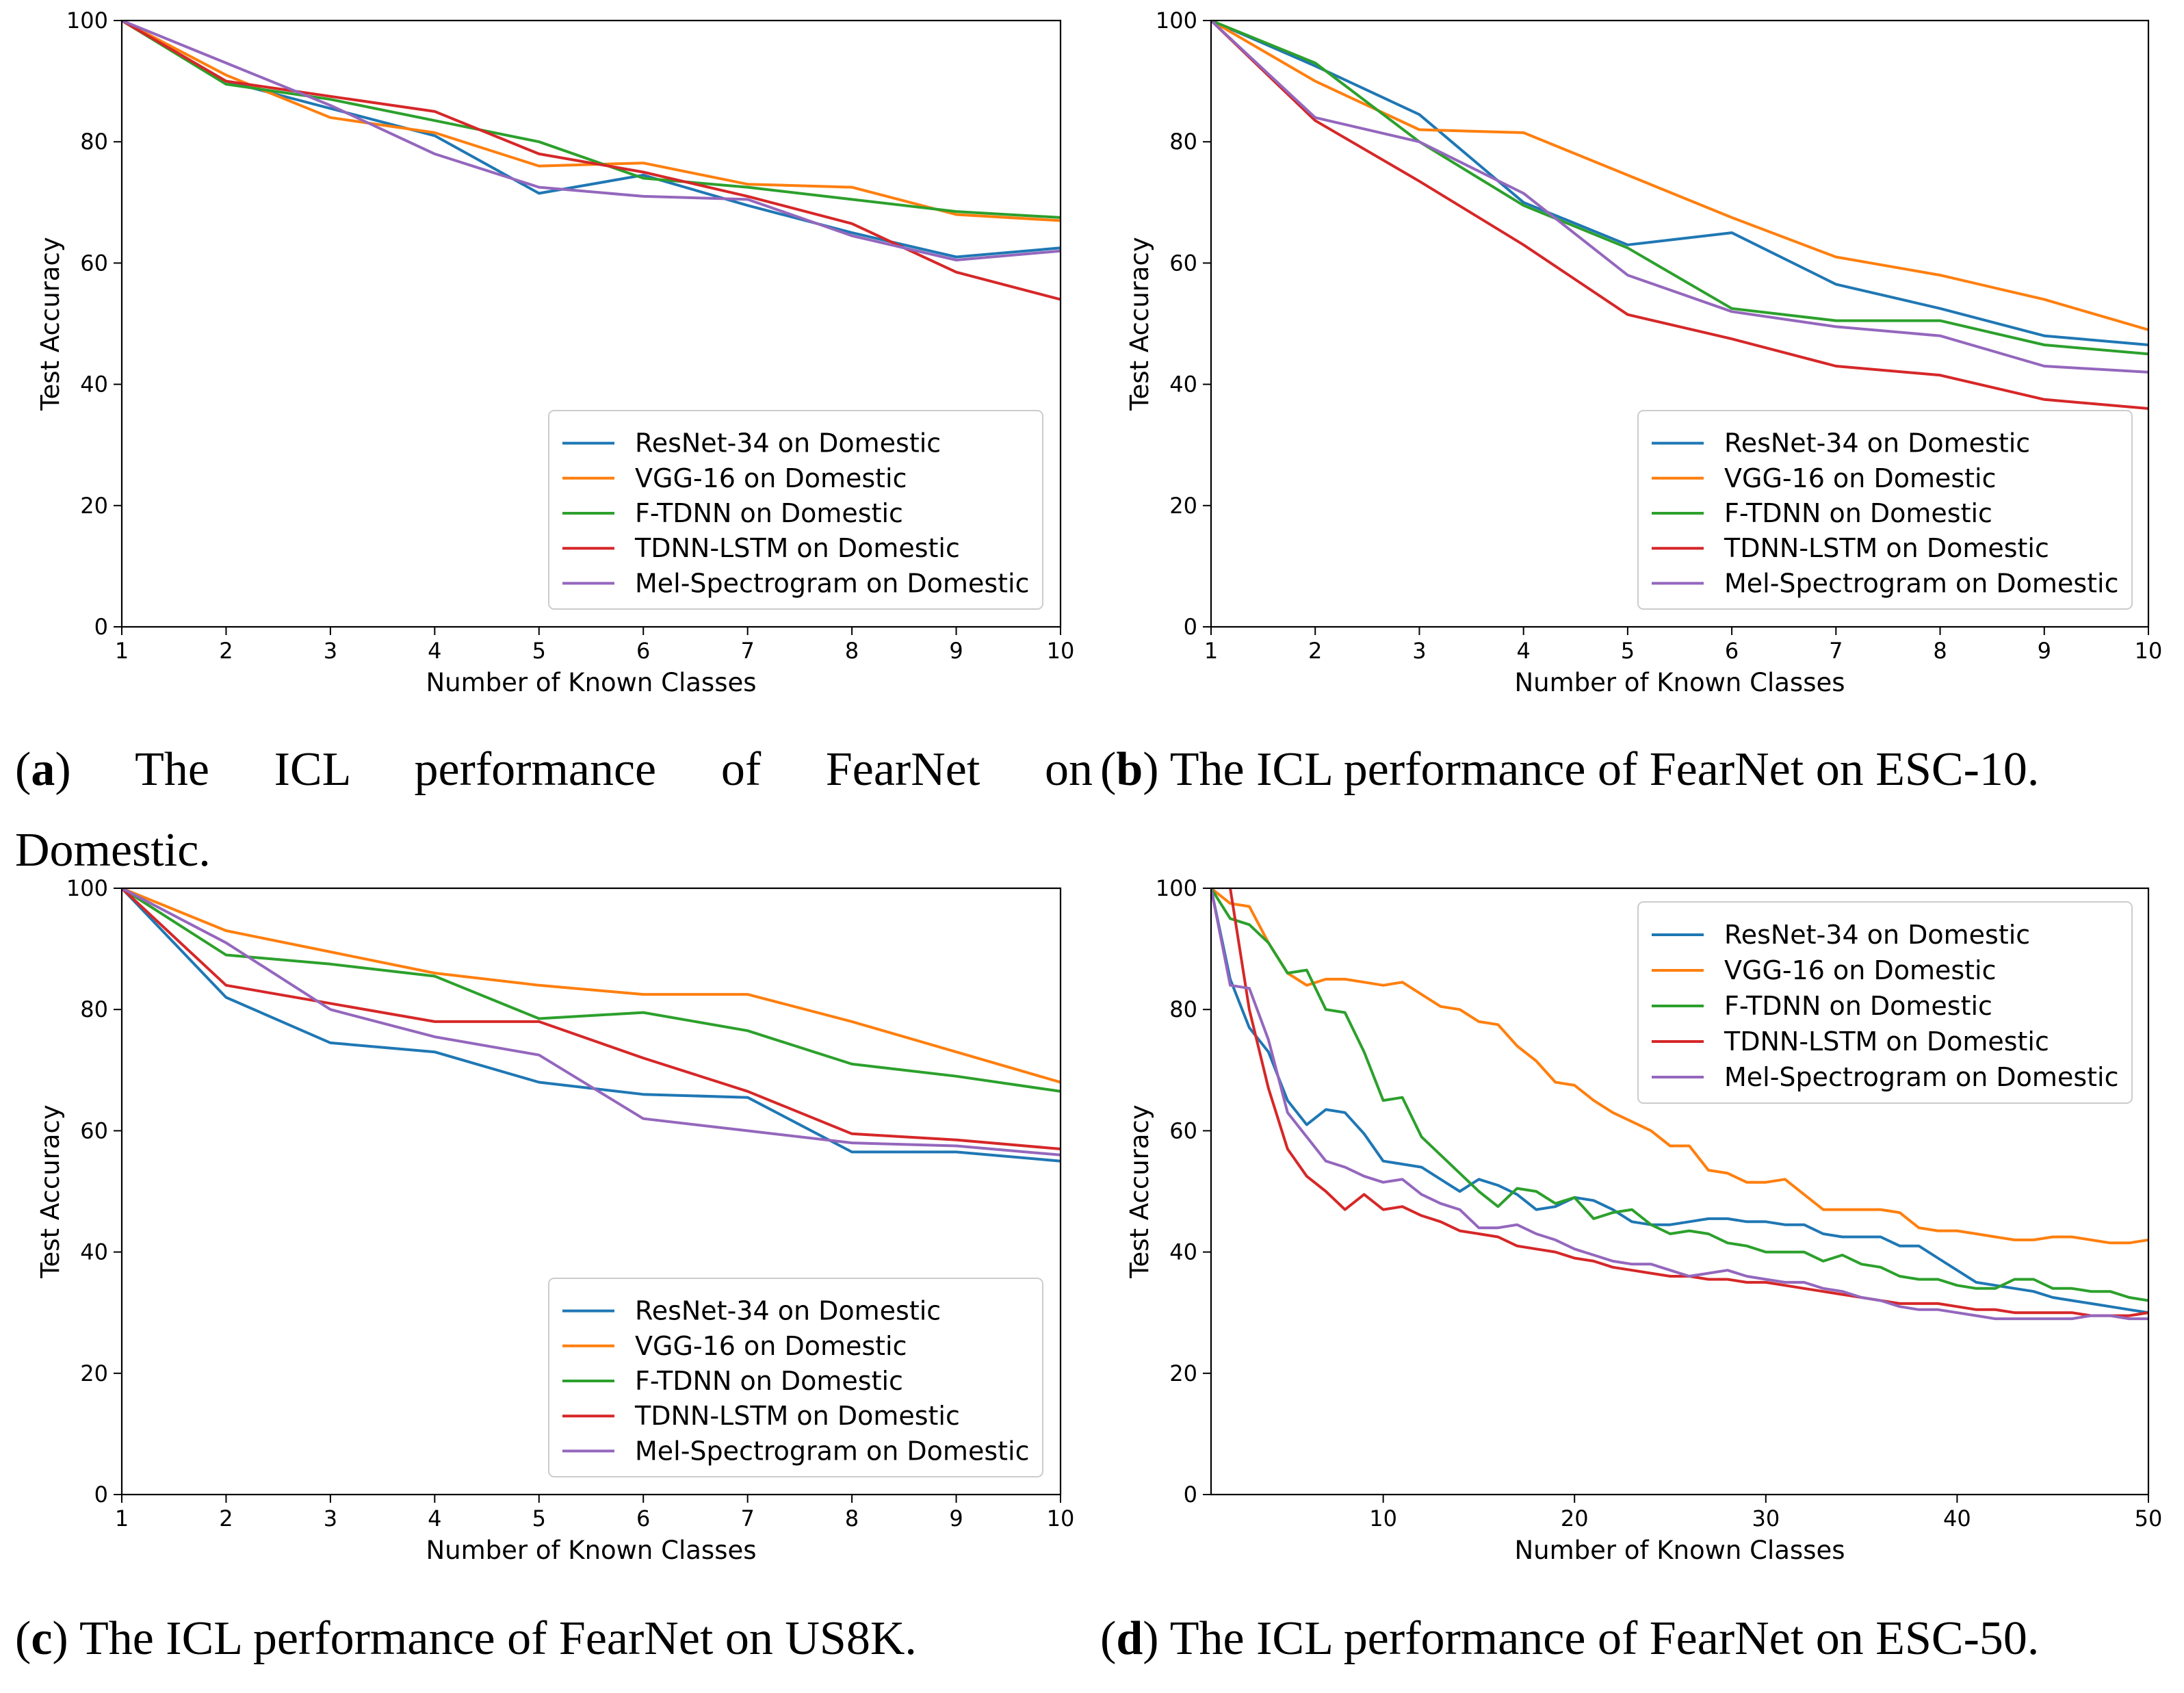 This screenshot has height=1693, width=2184. What do you see at coordinates (1766, 1519) in the screenshot?
I see `x-tick-label: 30` at bounding box center [1766, 1519].